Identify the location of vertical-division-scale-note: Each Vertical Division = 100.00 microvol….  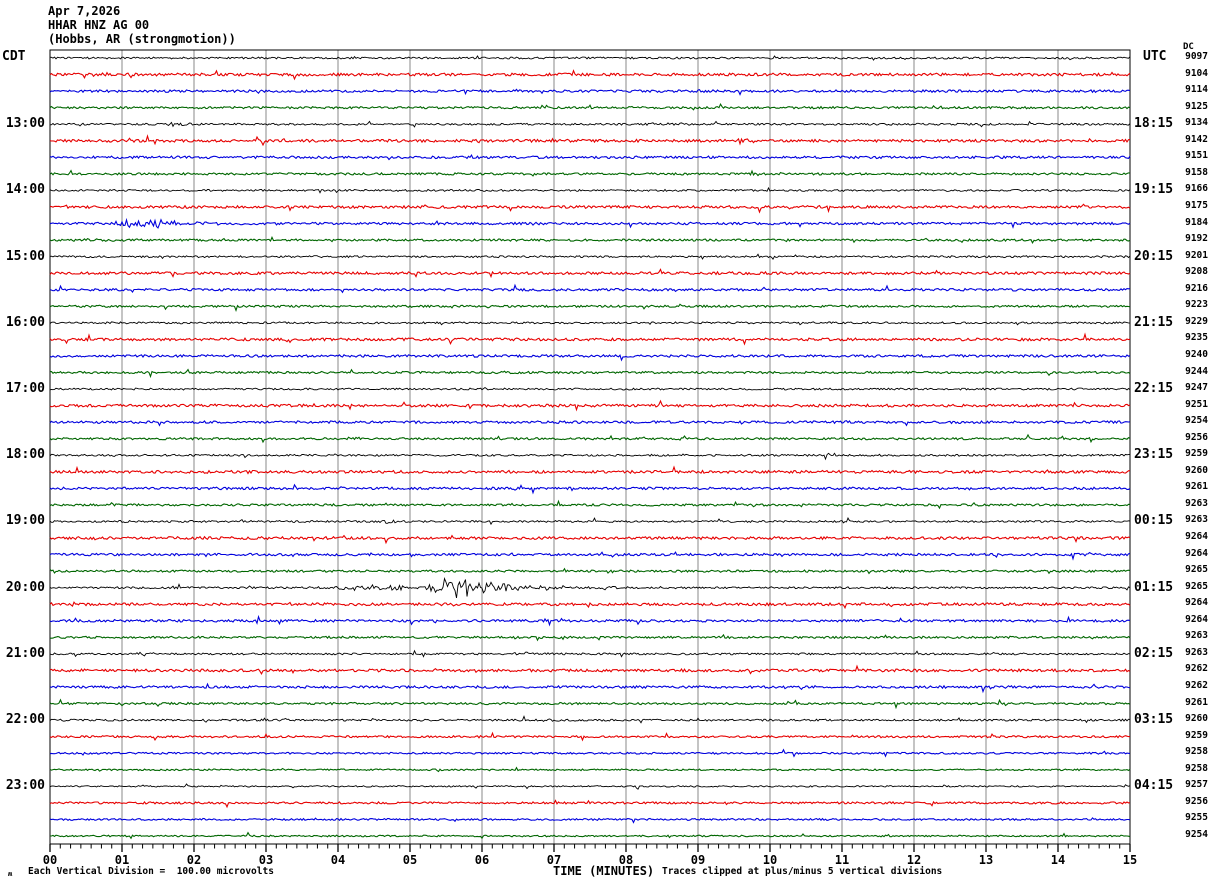
(151, 871).